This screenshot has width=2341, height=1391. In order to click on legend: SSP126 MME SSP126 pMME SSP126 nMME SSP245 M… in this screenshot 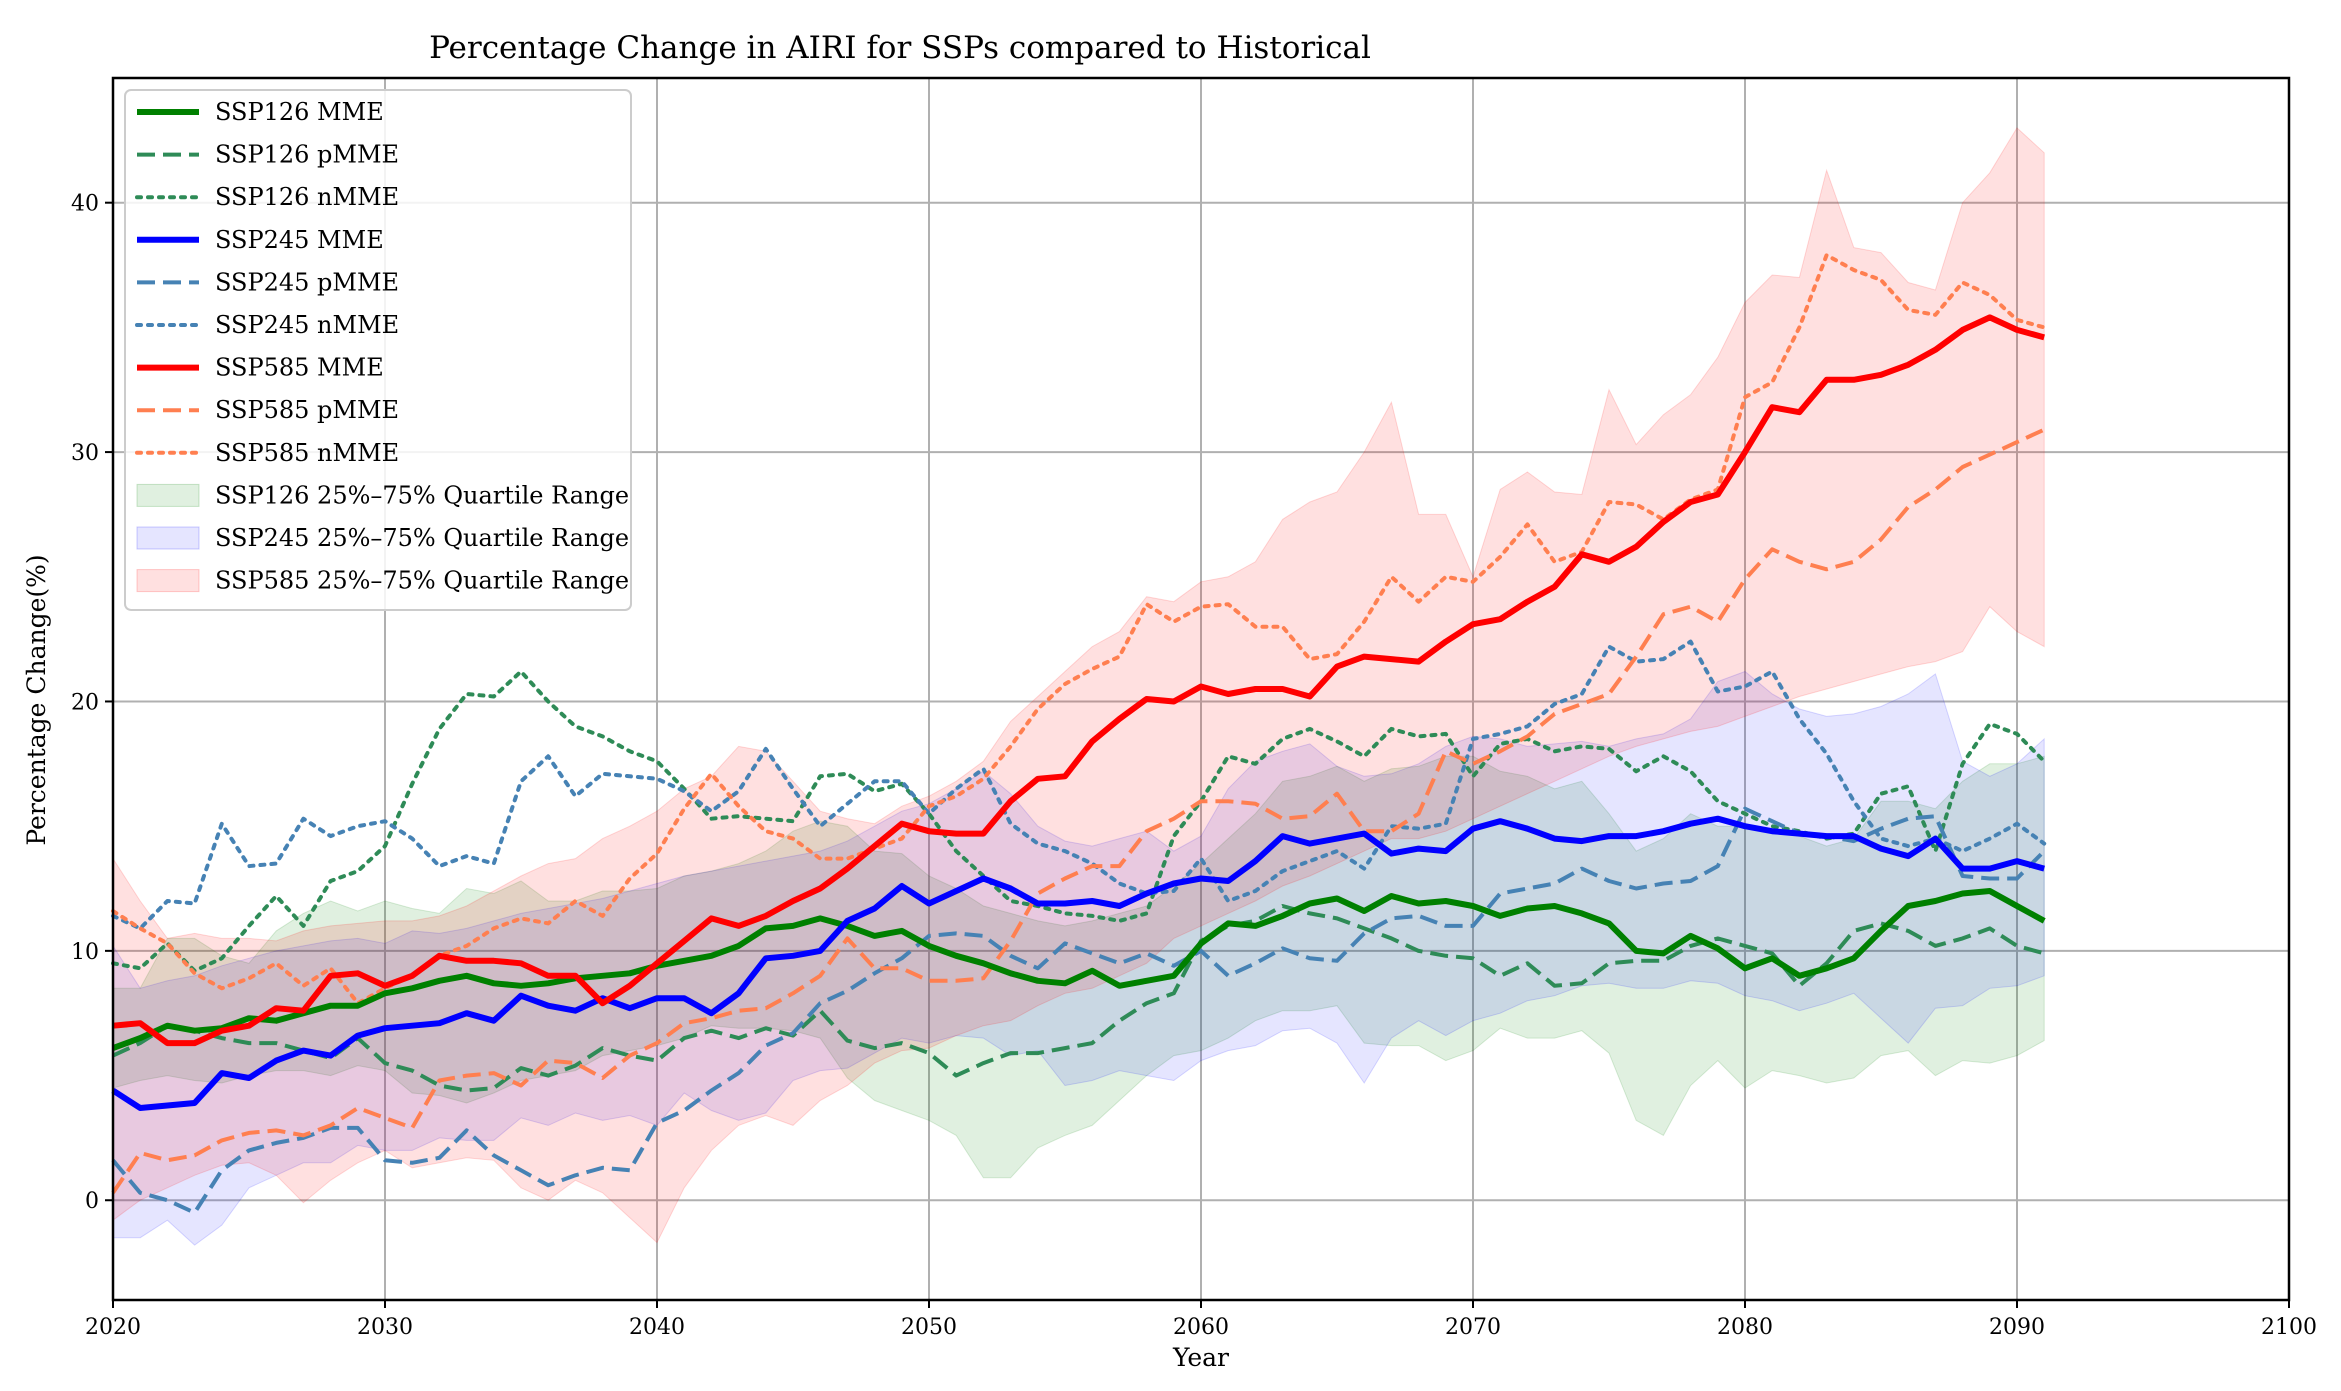, I will do `click(378, 350)`.